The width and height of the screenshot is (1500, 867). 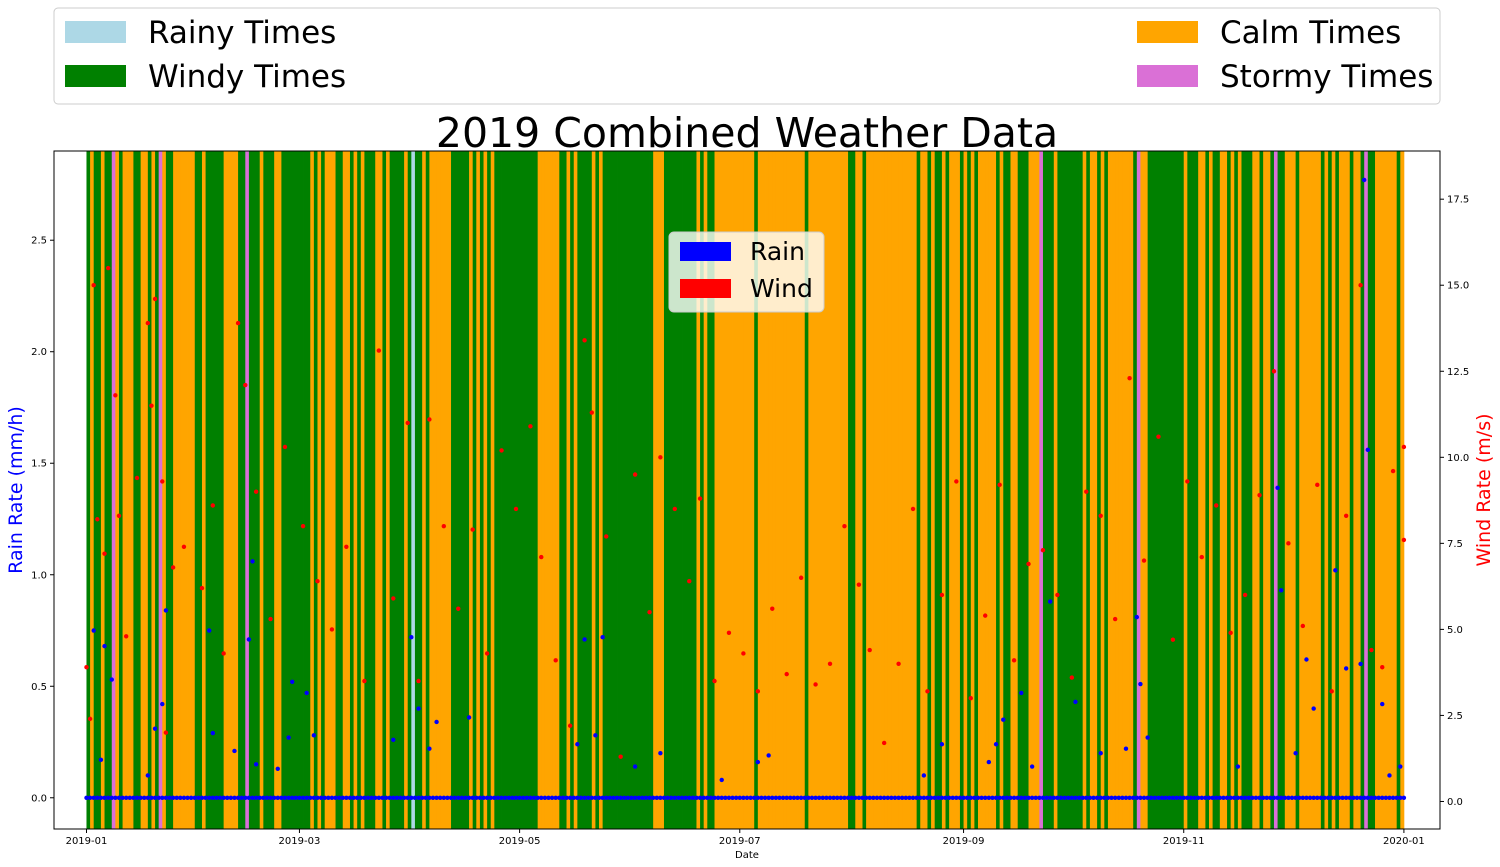 What do you see at coordinates (39, 798) in the screenshot?
I see `y-left-tick-label: 0.0` at bounding box center [39, 798].